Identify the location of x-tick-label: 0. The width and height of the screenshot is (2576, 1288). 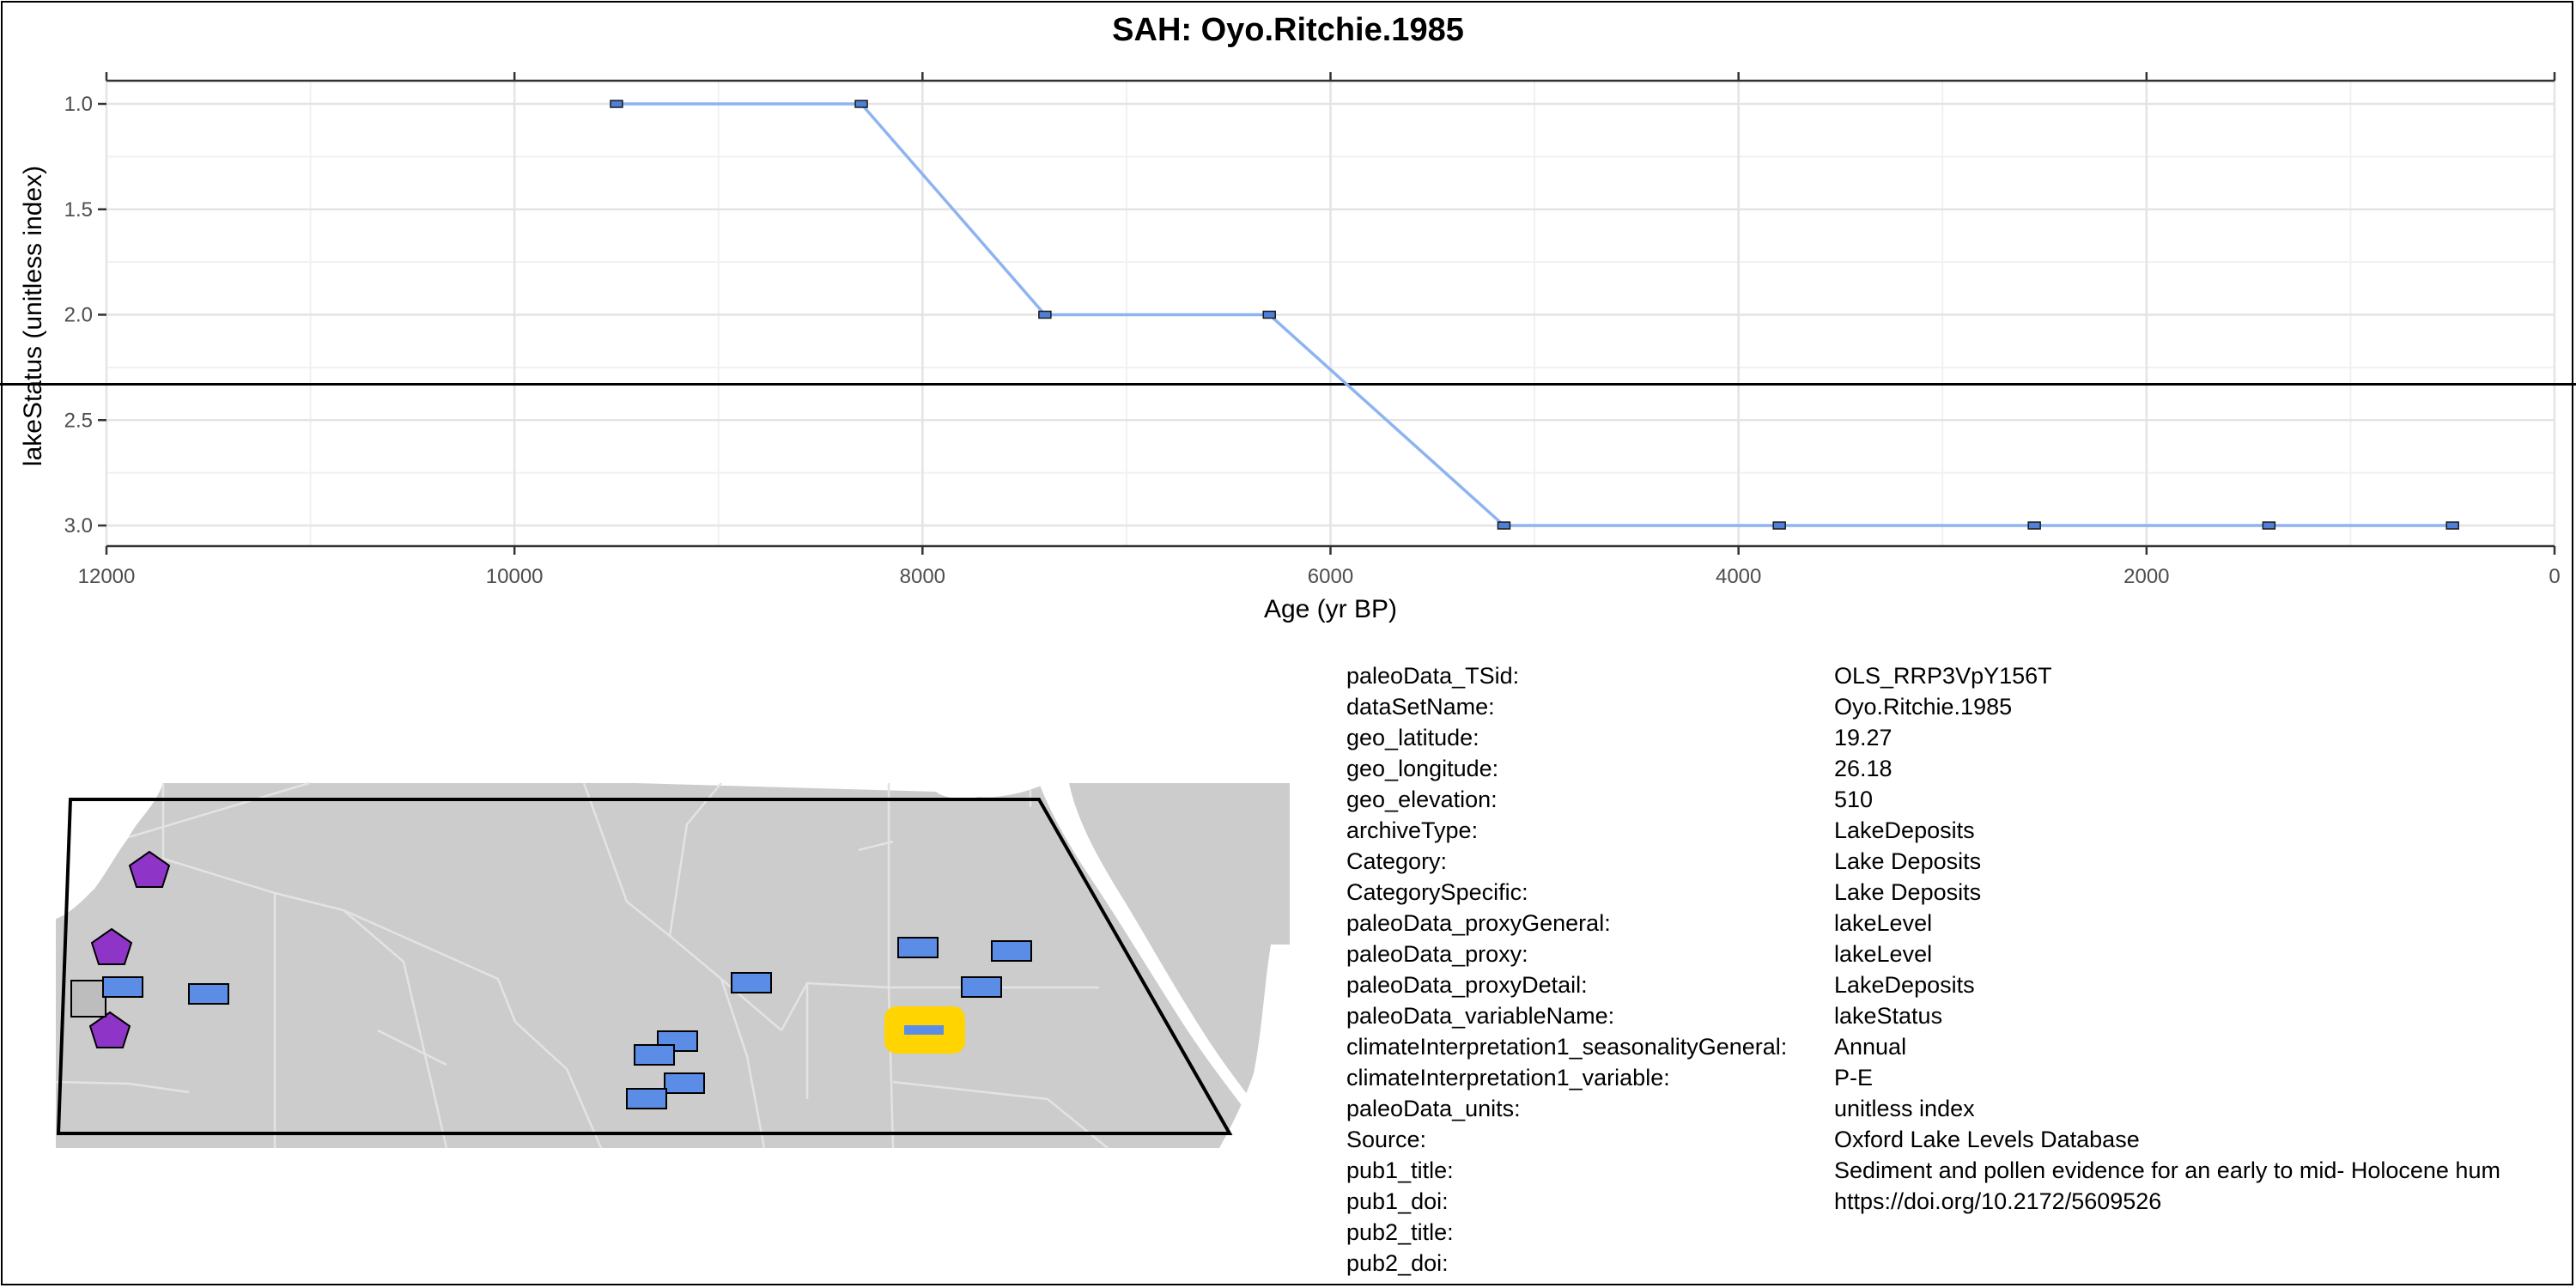
(2554, 576).